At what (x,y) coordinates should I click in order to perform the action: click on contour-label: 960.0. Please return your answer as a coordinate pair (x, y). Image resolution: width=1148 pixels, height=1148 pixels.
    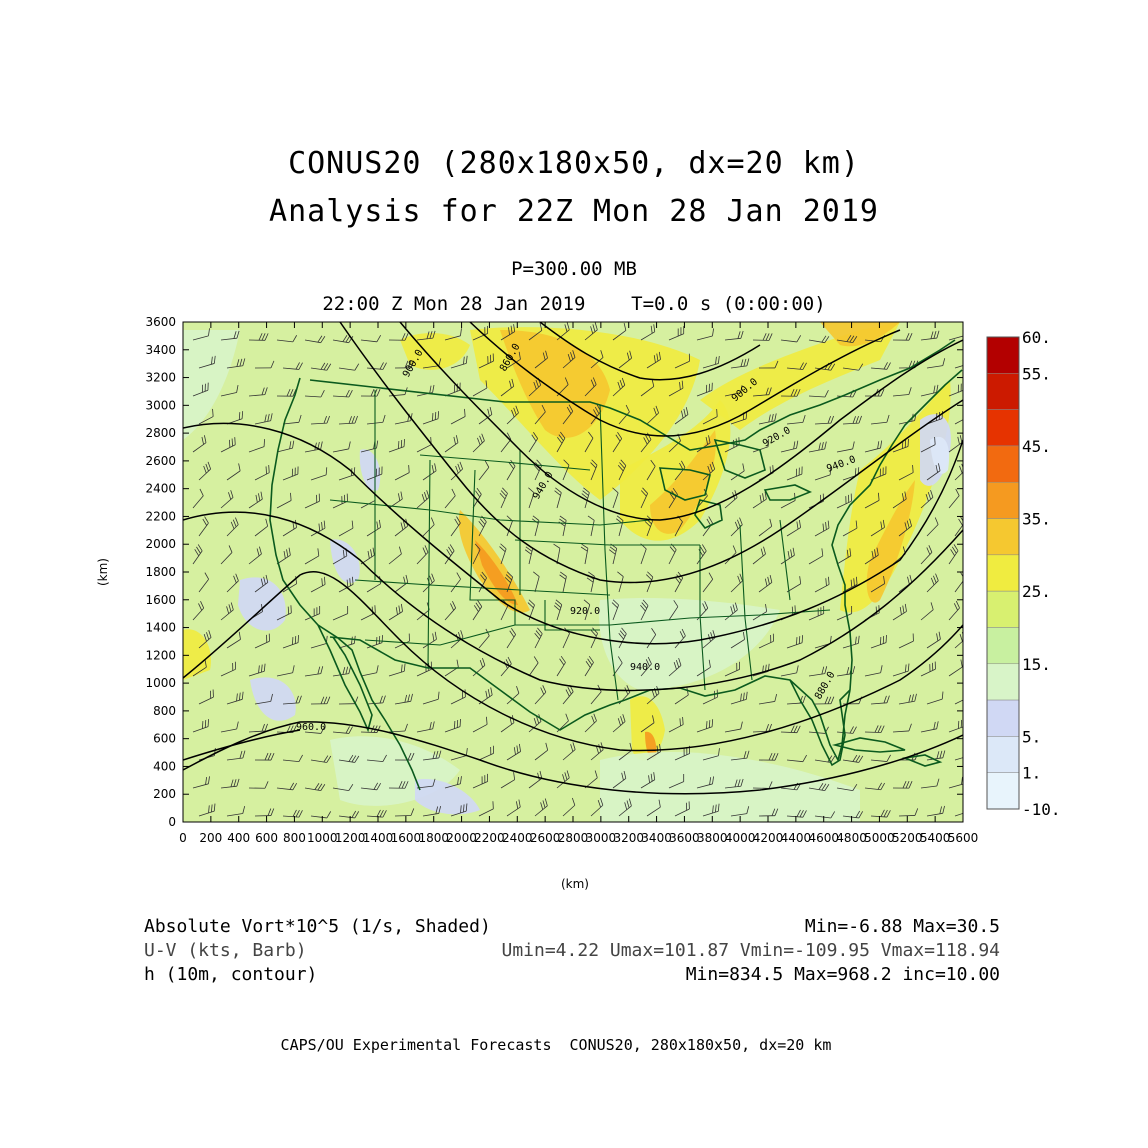
    Looking at the image, I should click on (311, 727).